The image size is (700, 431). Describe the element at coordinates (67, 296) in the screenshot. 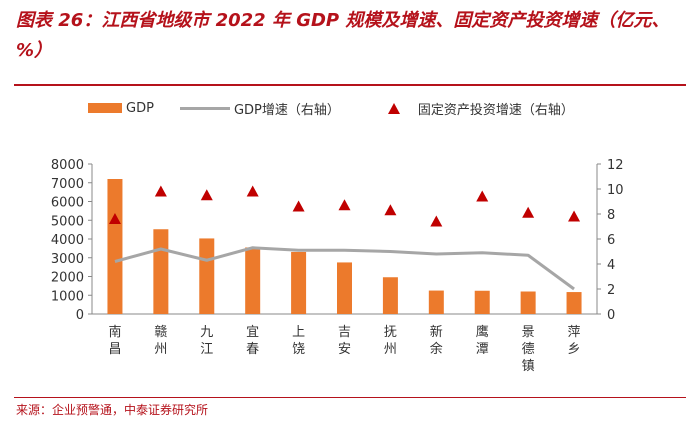

I see `y-left-tick-label: 1000` at that location.